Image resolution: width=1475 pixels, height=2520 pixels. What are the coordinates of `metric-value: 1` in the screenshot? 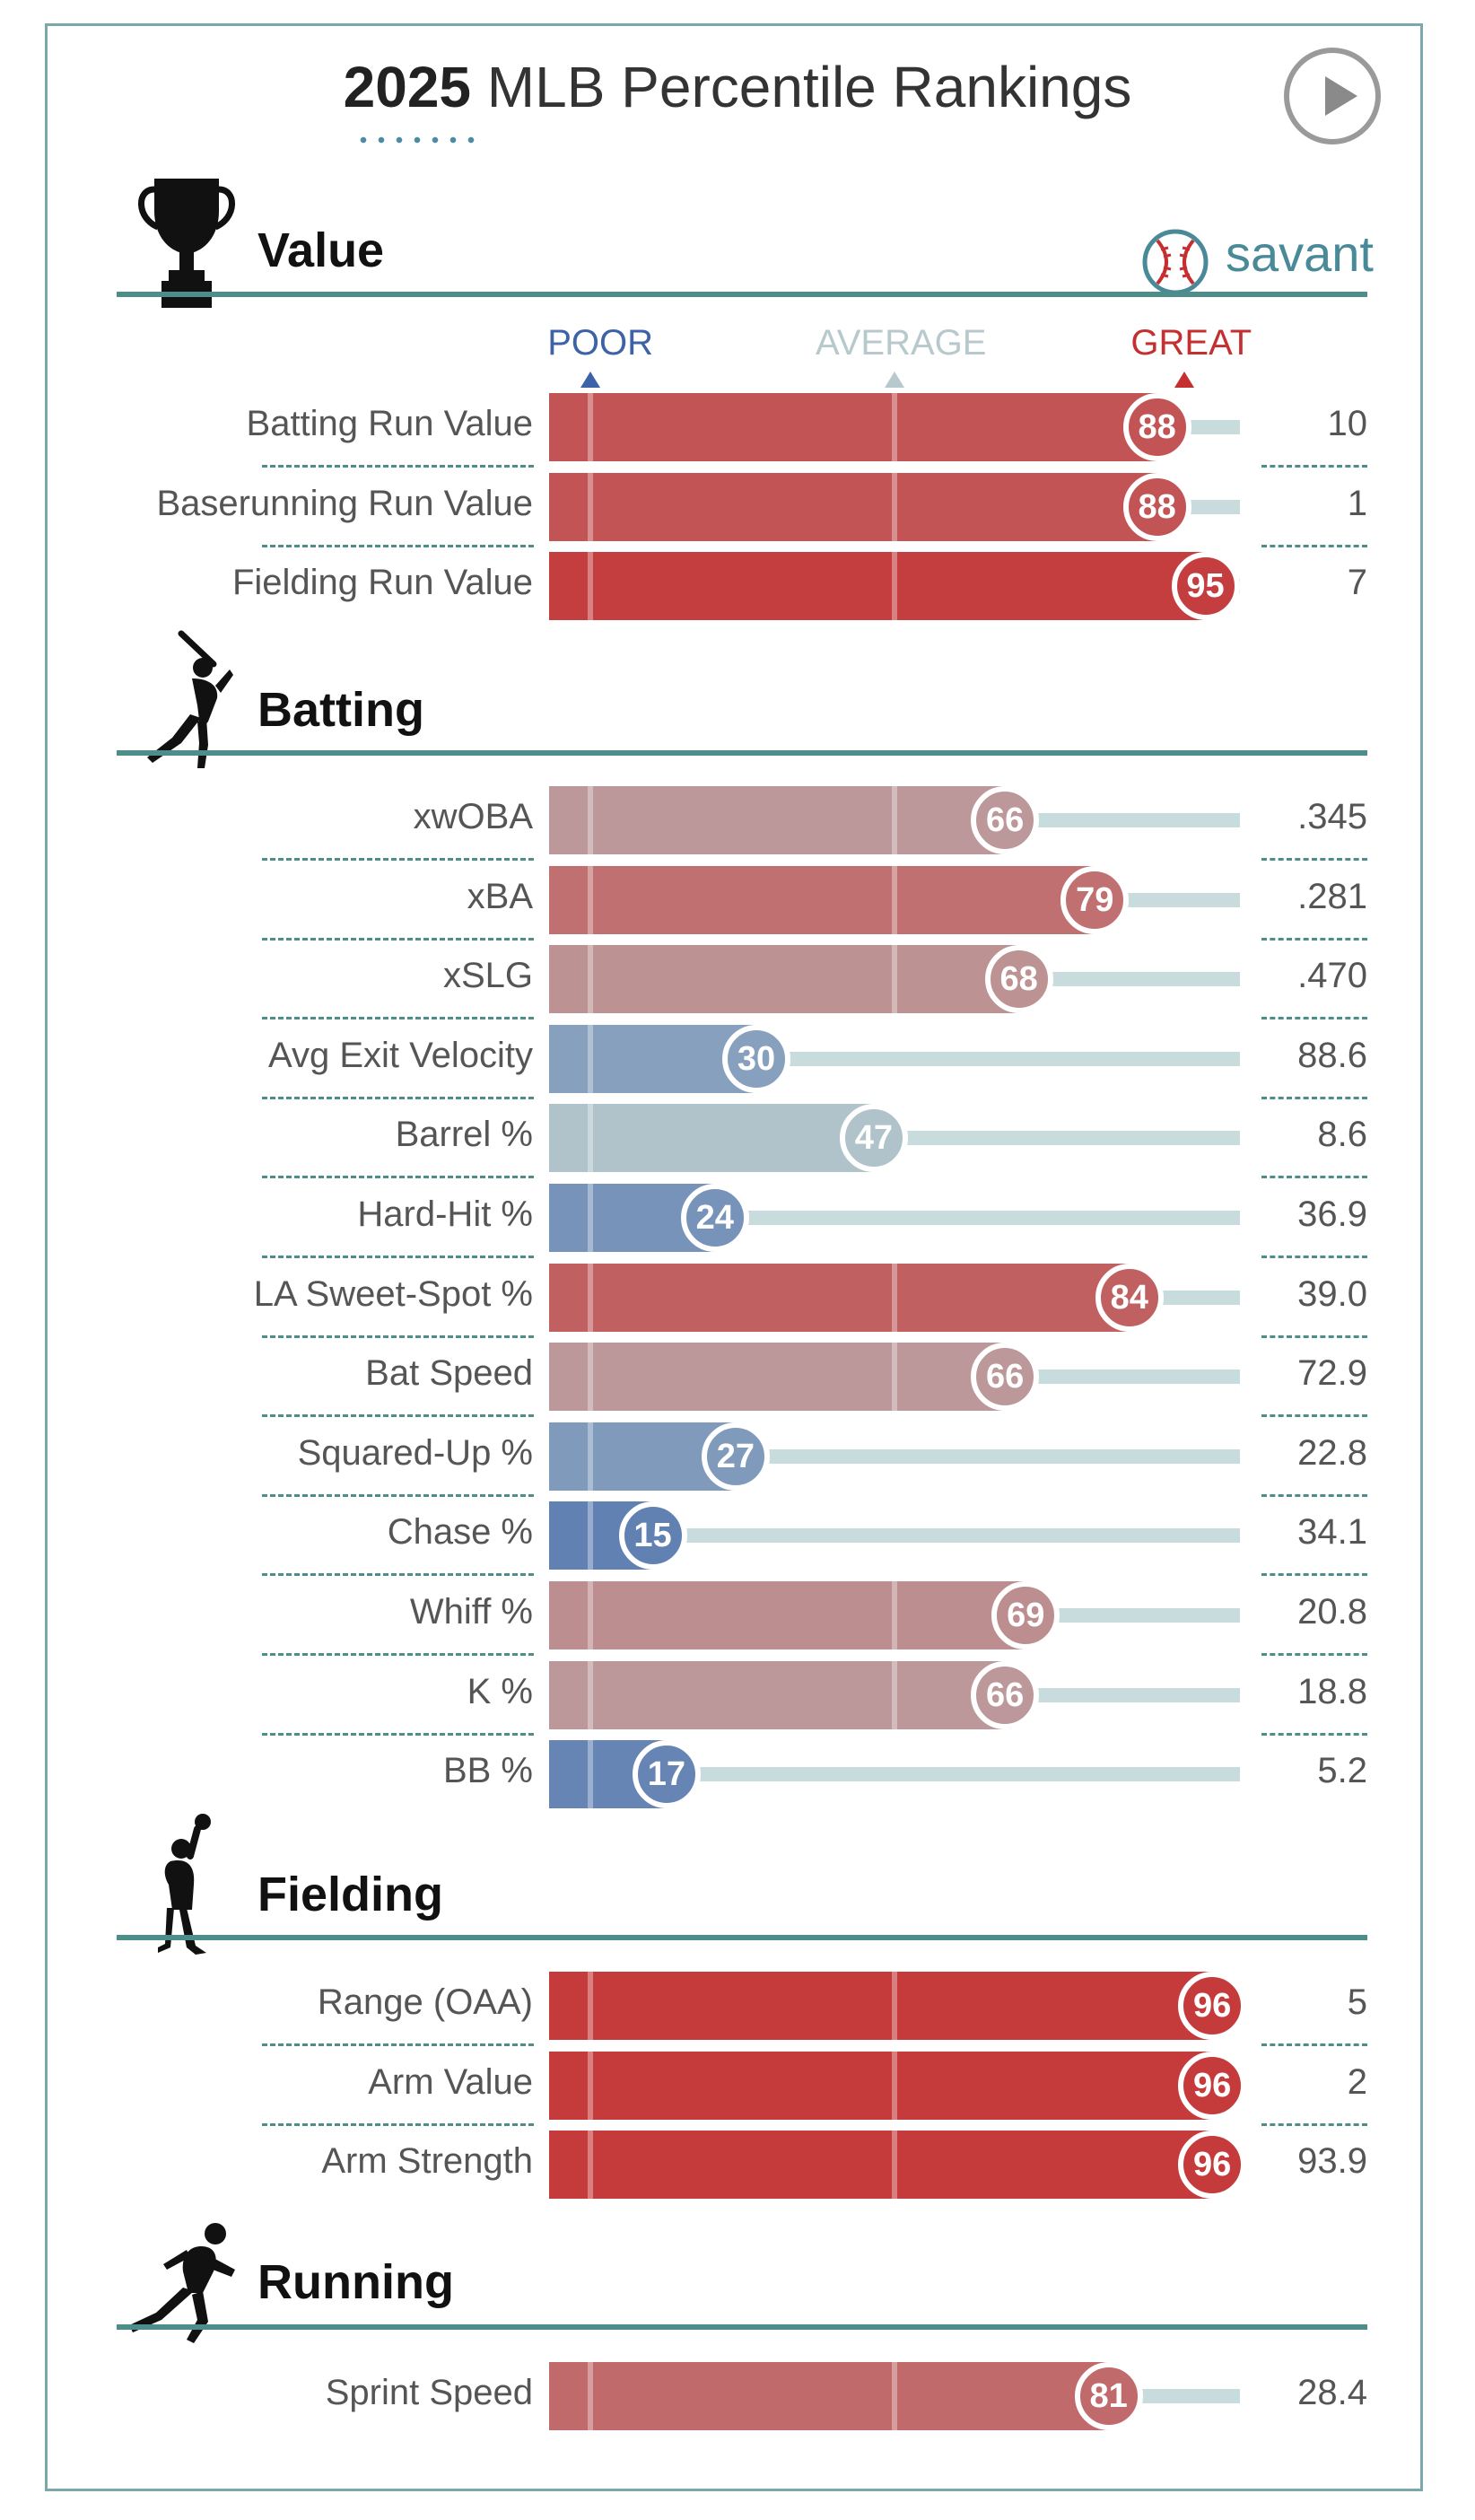 It's located at (1357, 503).